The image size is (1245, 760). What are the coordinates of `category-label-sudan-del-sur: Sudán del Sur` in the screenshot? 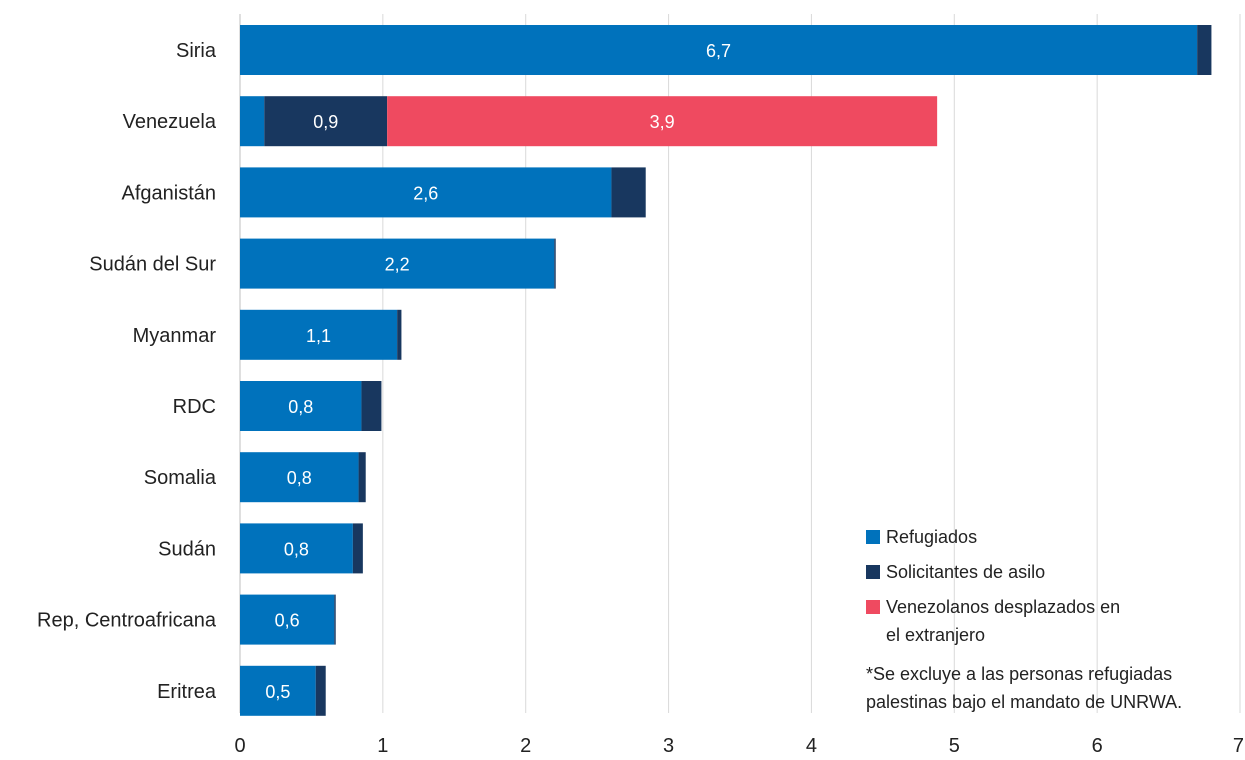 It's located at (152, 265).